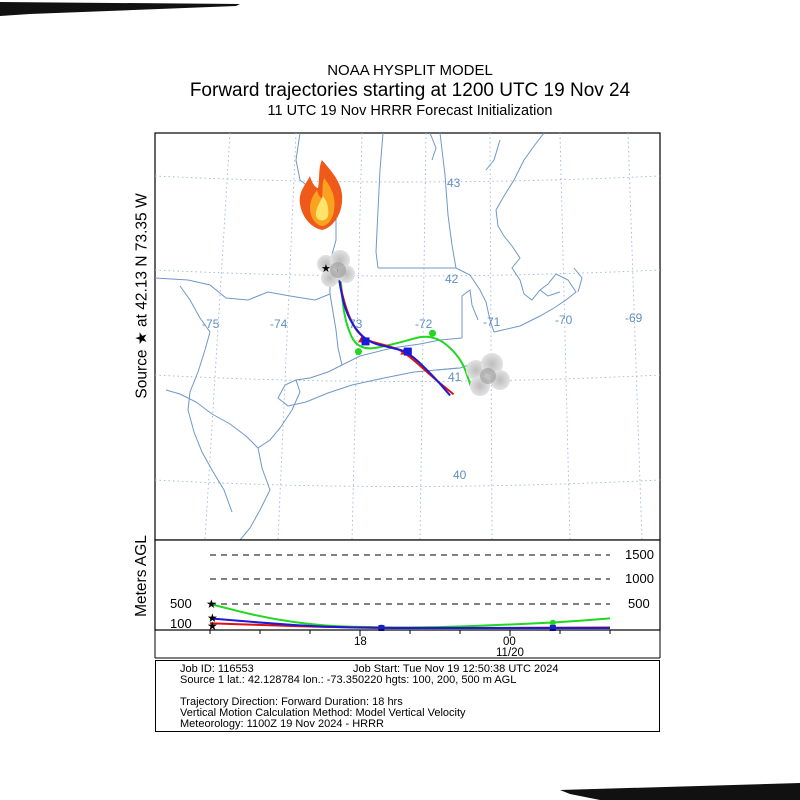 This screenshot has width=800, height=800. Describe the element at coordinates (639, 603) in the screenshot. I see `vertical-tick-500: 500` at that location.